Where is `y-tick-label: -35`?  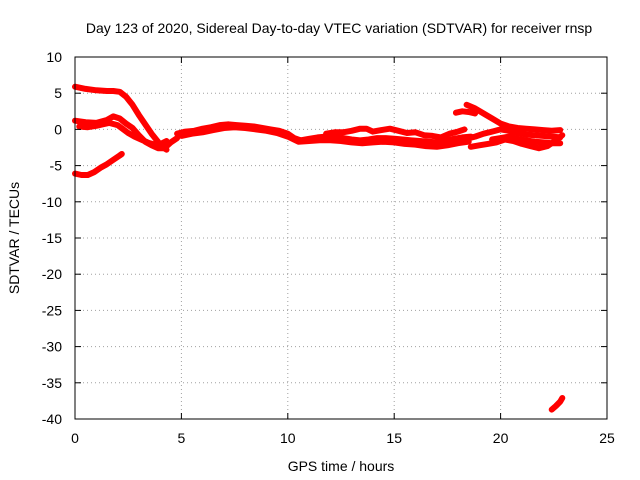 y-tick-label: -35 is located at coordinates (52, 383).